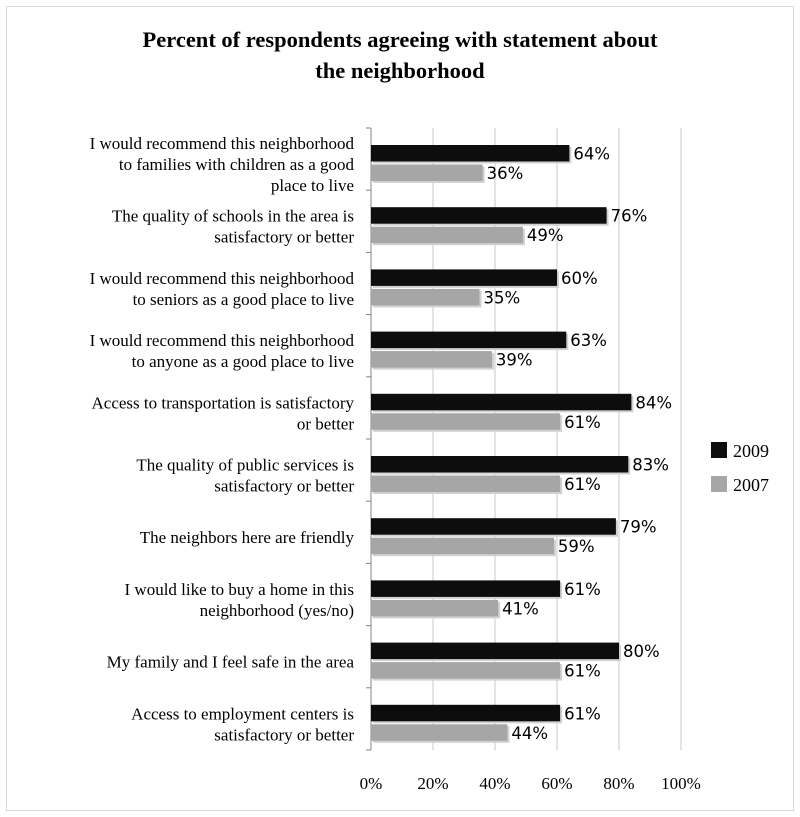  I want to click on category-label-line: neighborhood (yes/no), so click(277, 610).